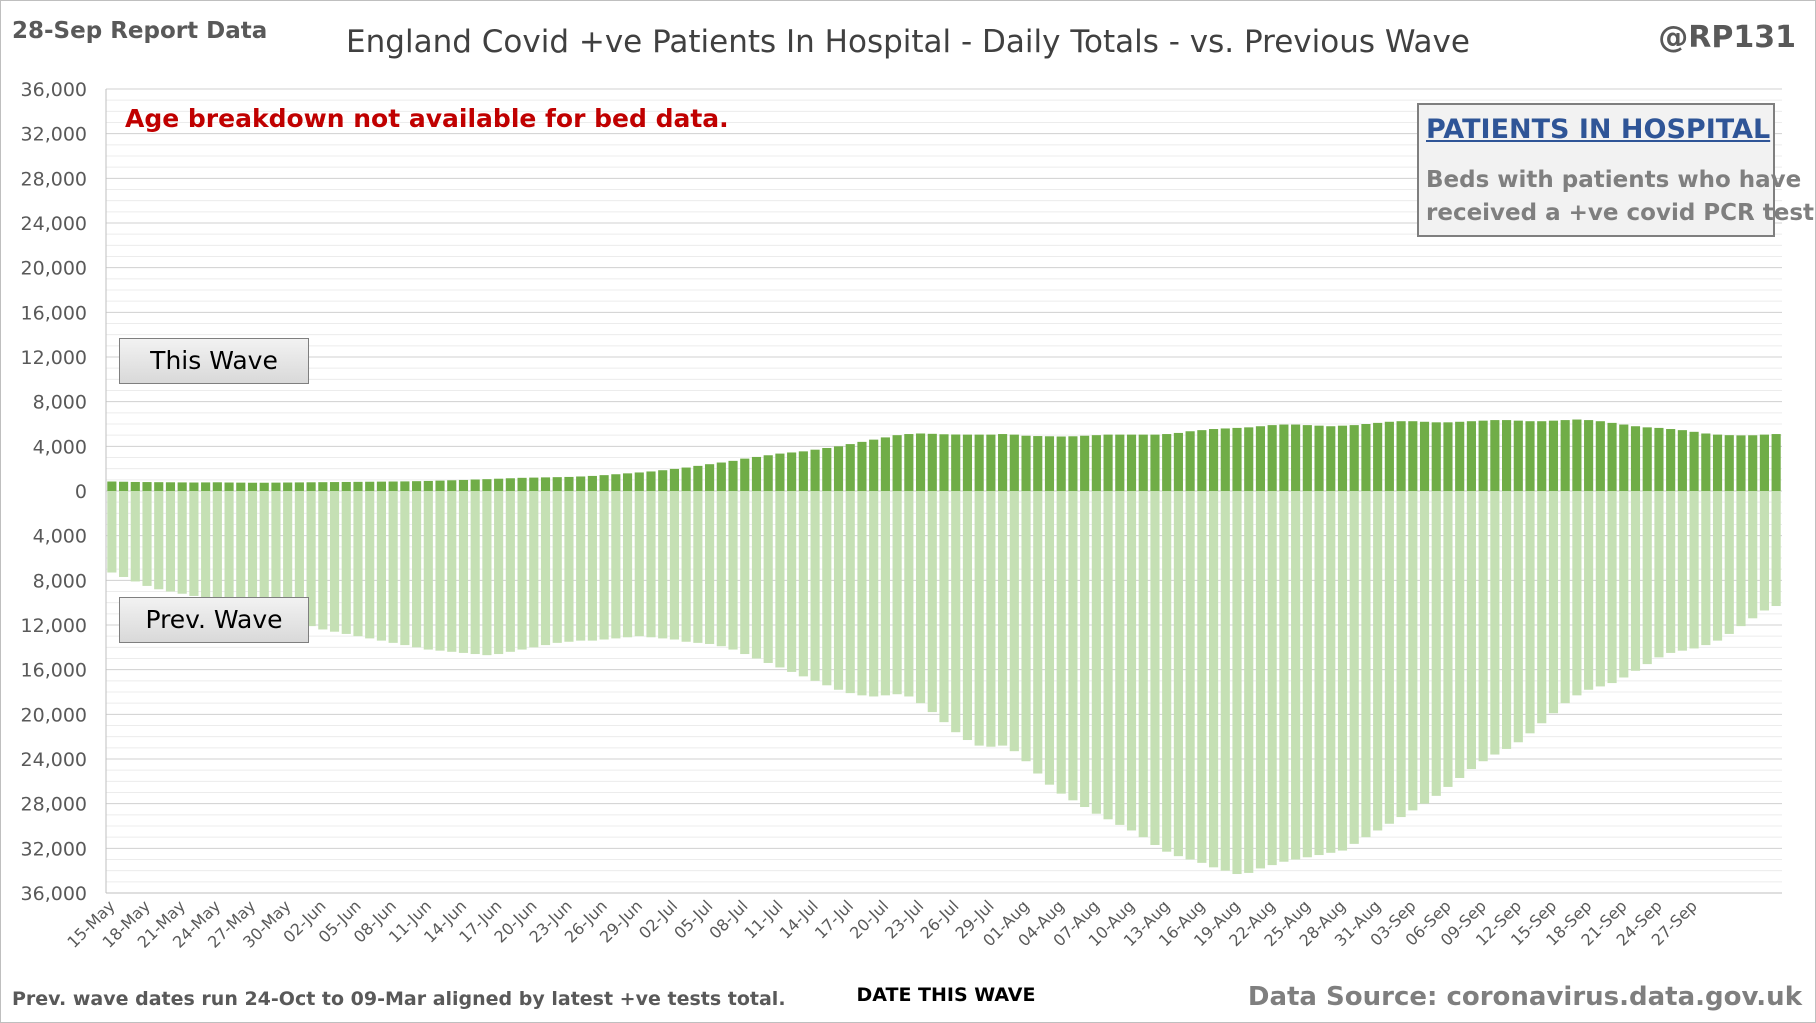  What do you see at coordinates (939, 919) in the screenshot?
I see `x-tick-label: 26-Jul` at bounding box center [939, 919].